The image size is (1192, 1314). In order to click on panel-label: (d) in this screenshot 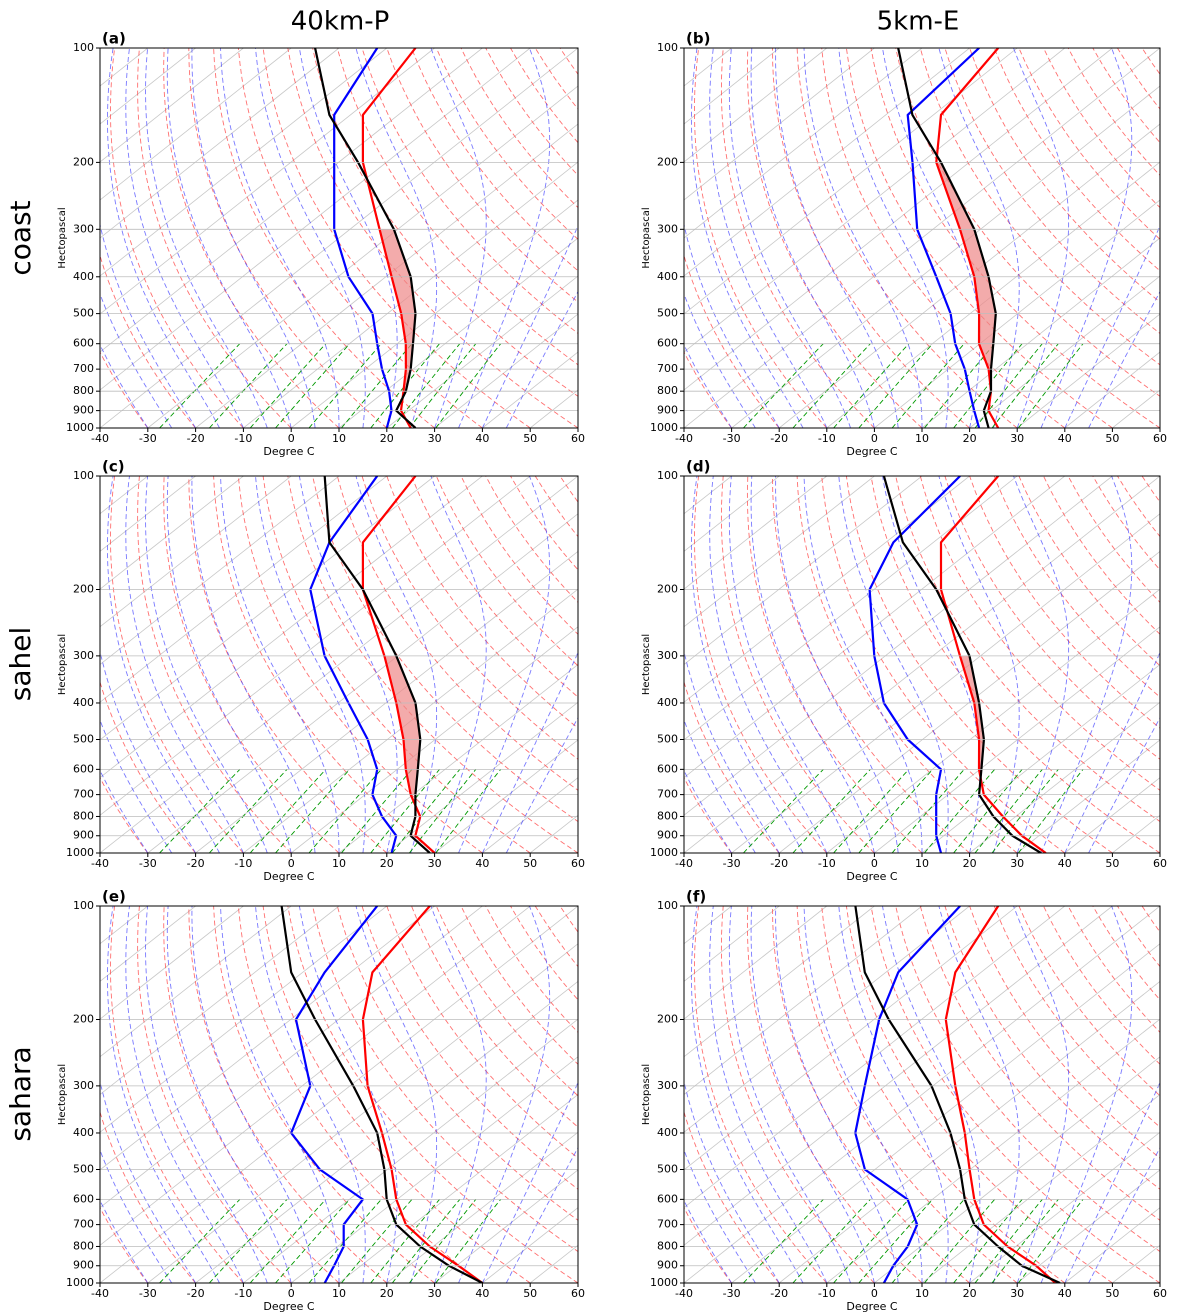, I will do `click(698, 467)`.